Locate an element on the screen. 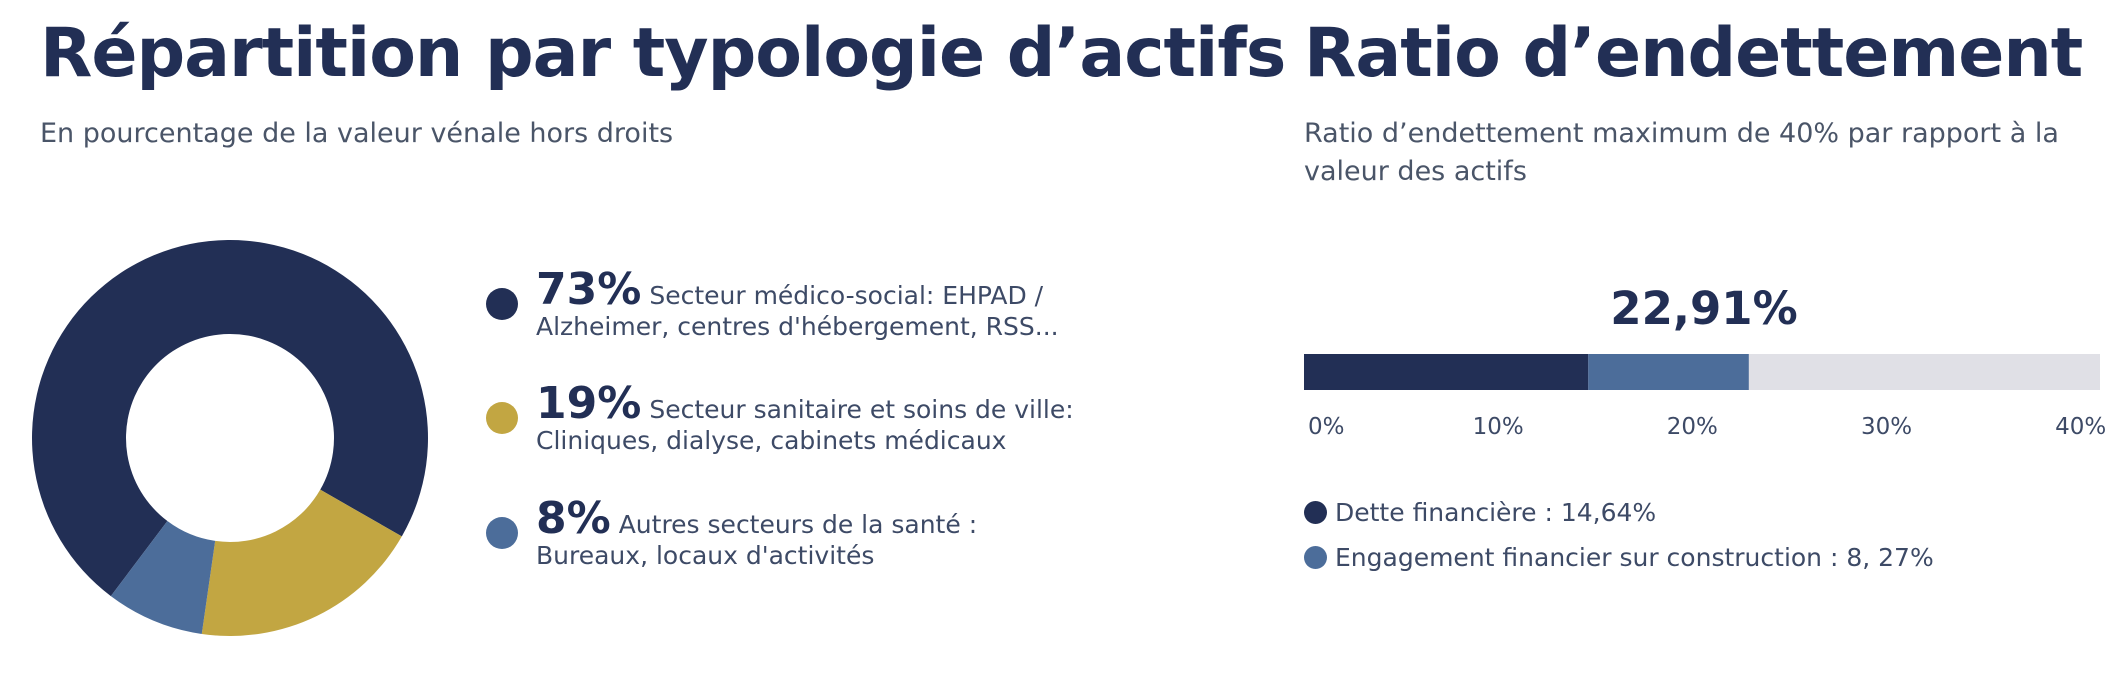 The height and width of the screenshot is (698, 2116). legend-item-dette-financiere: Dette financière : 14,64% is located at coordinates (1480, 512).